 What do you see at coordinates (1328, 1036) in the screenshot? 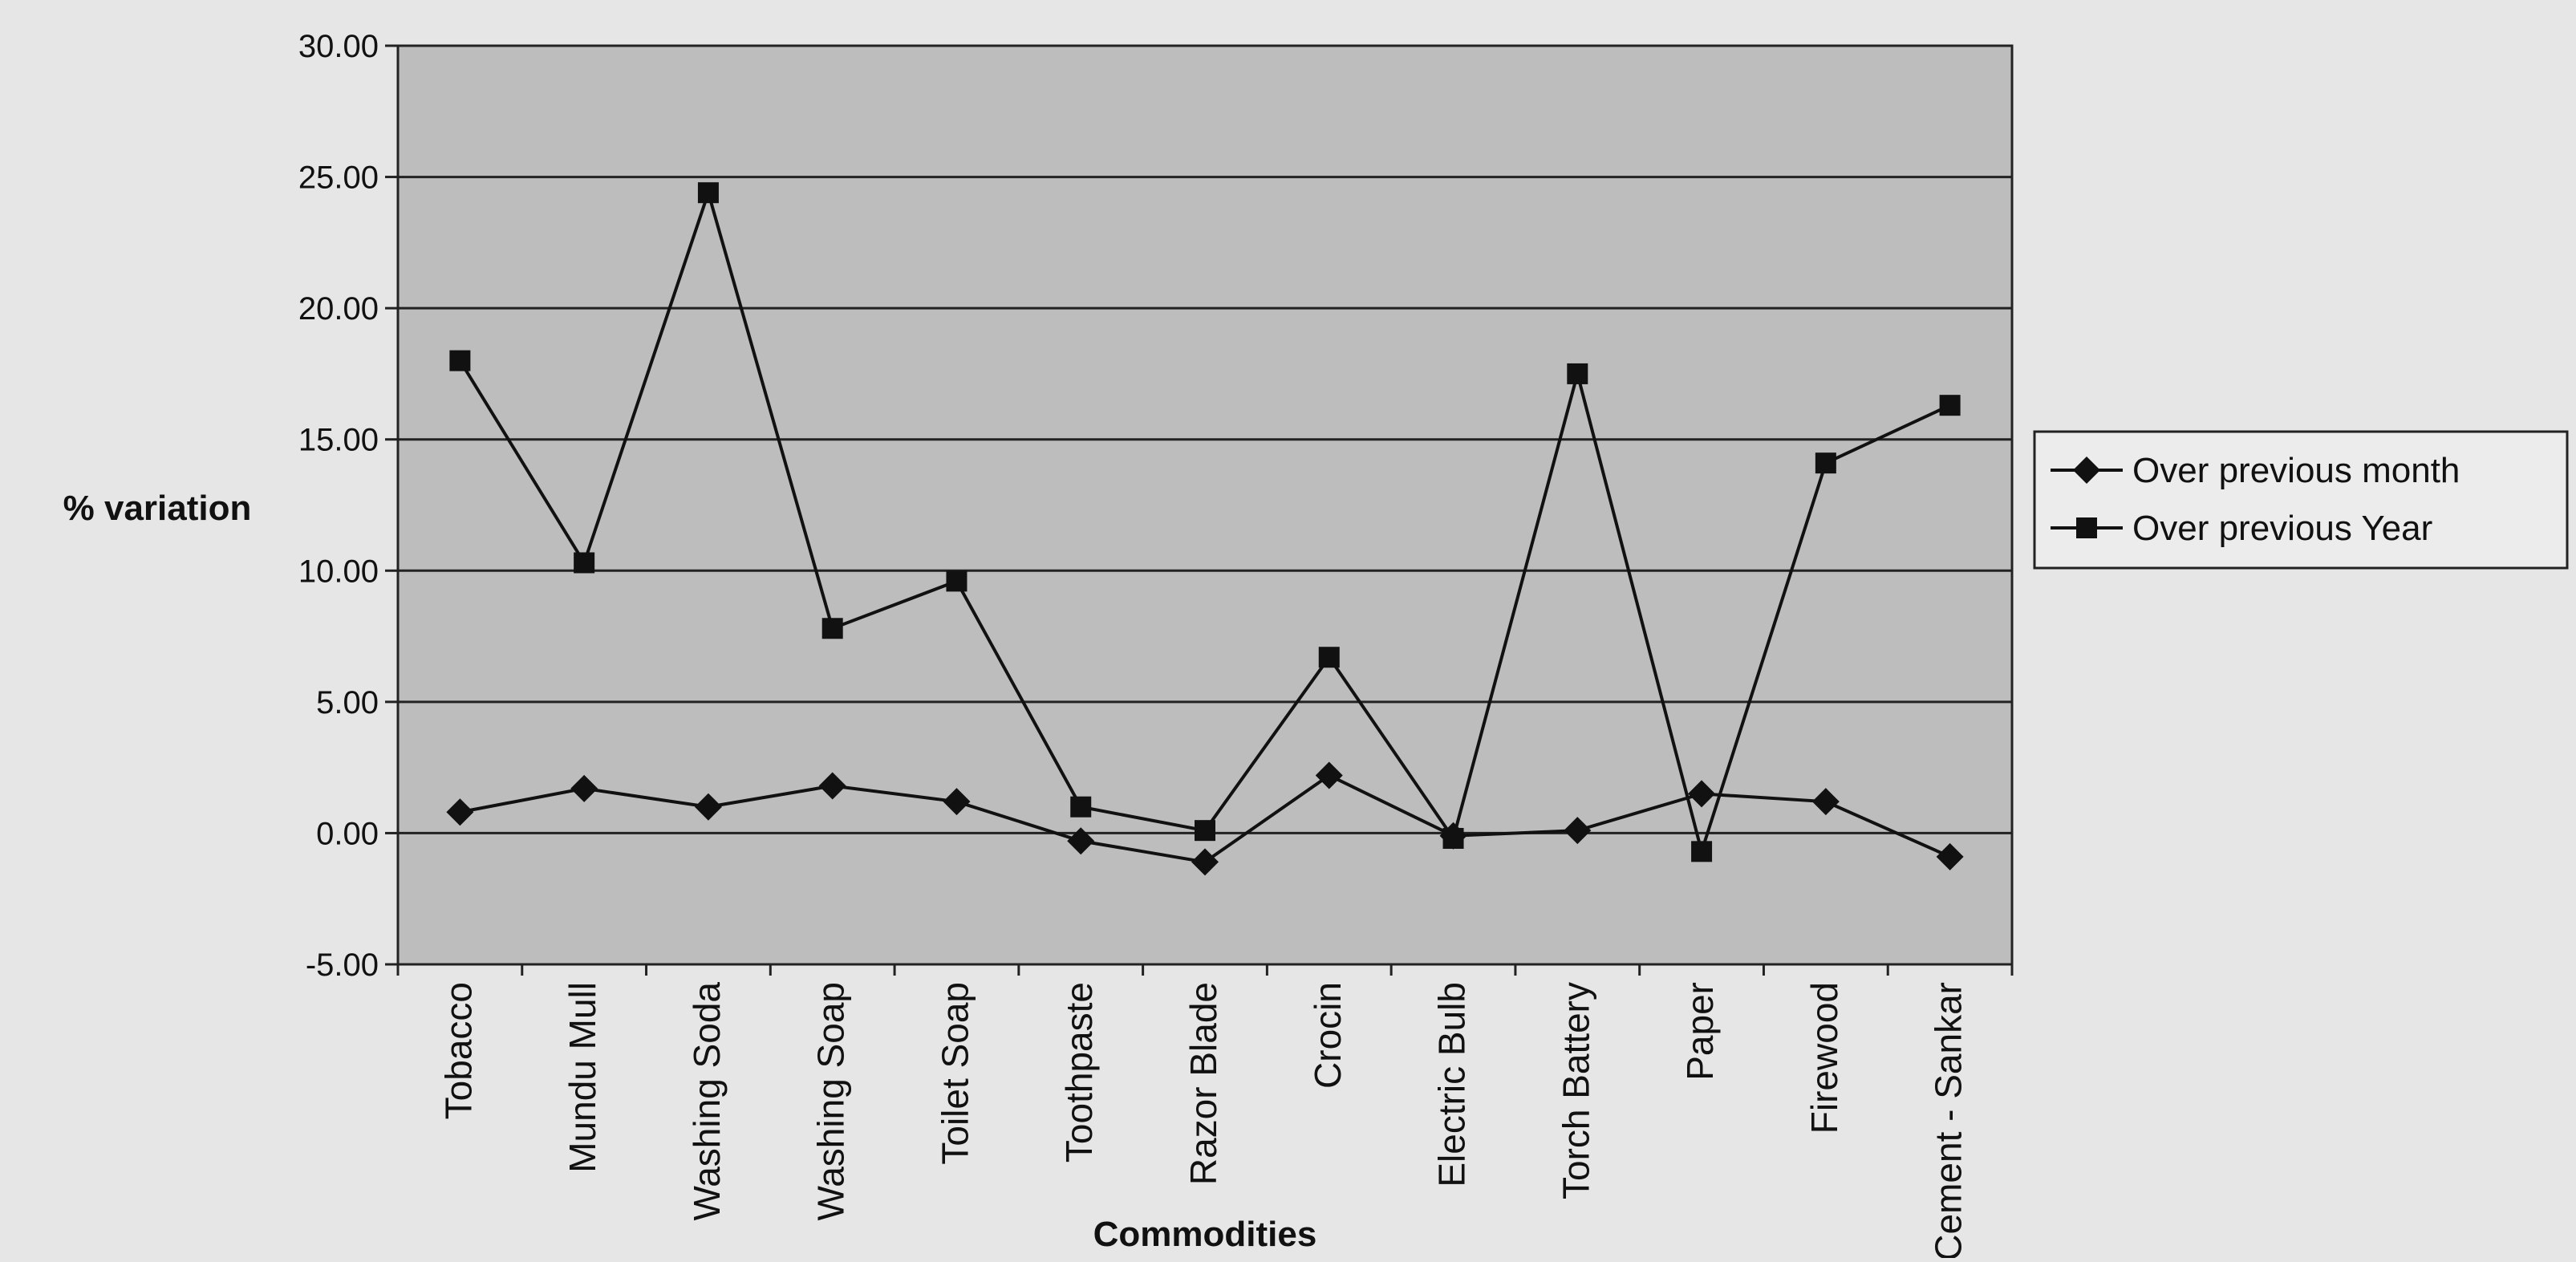
I see `x-tick-label: Crocin` at bounding box center [1328, 1036].